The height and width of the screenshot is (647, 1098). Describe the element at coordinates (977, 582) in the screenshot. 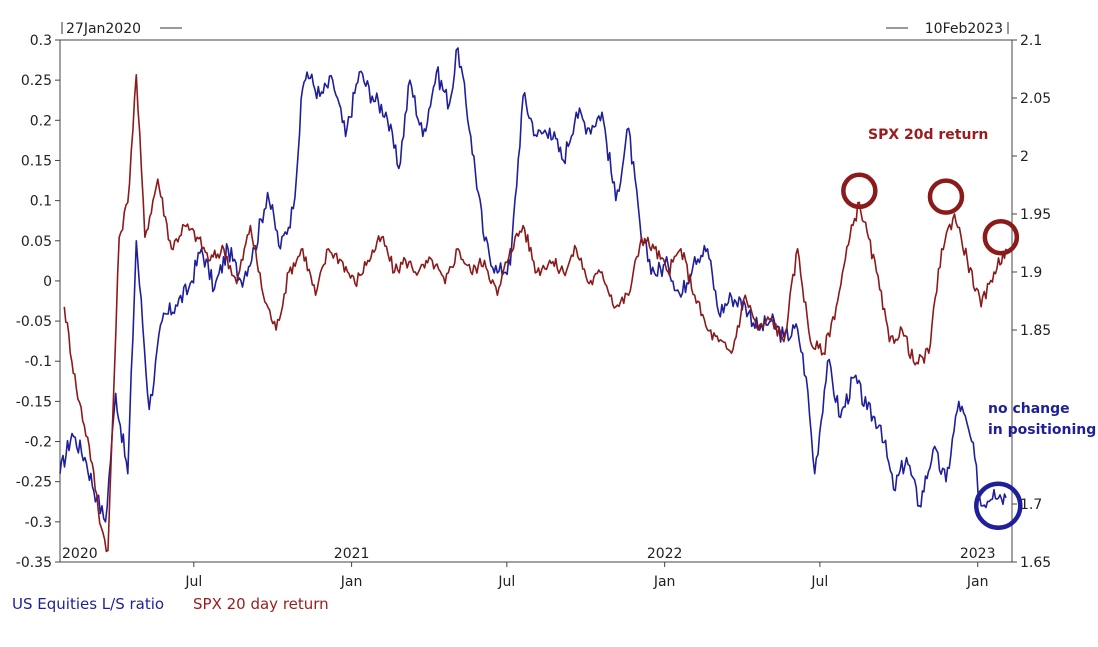

I see `x-month-label-5: Jan` at that location.